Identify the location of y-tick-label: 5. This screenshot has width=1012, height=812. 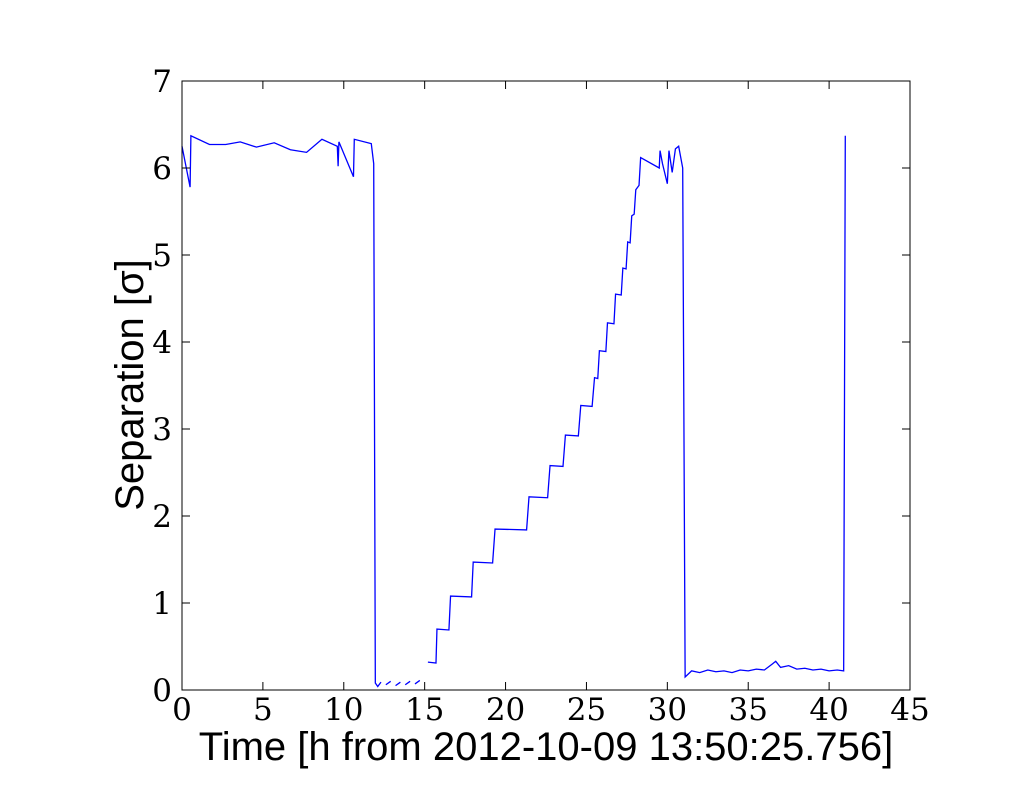
(162, 256).